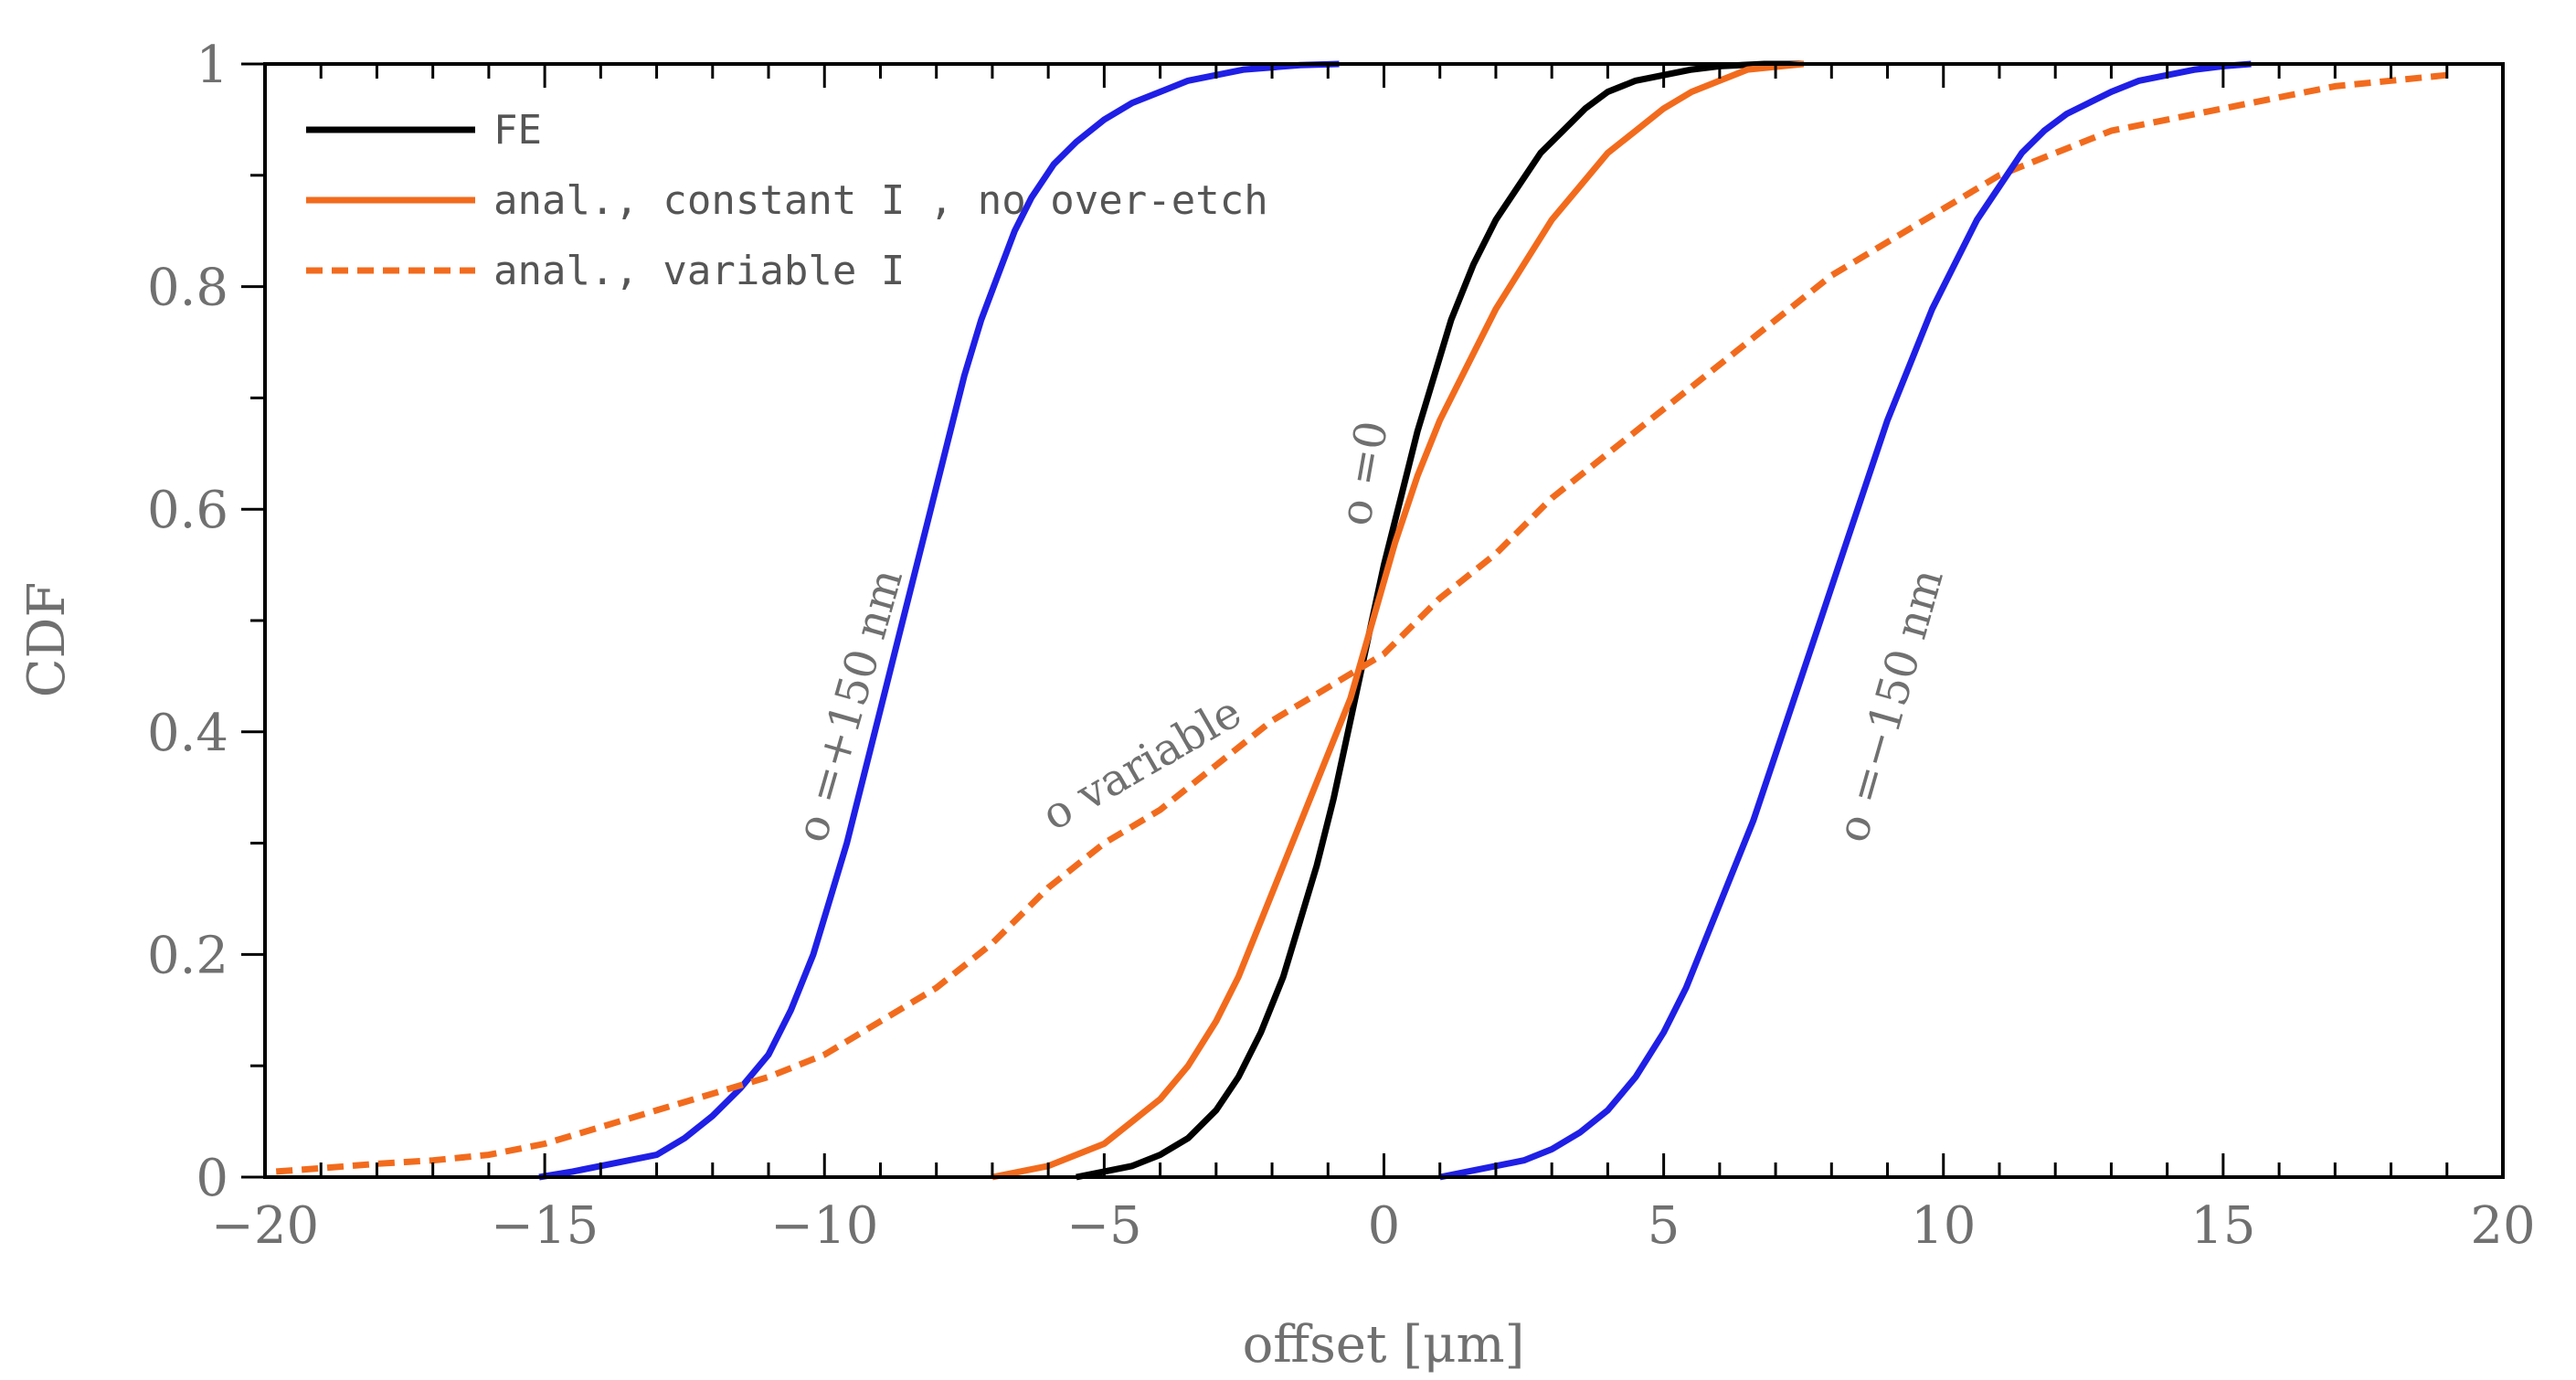  Describe the element at coordinates (880, 200) in the screenshot. I see `legend-label: anal., constant I , no over-etch` at that location.